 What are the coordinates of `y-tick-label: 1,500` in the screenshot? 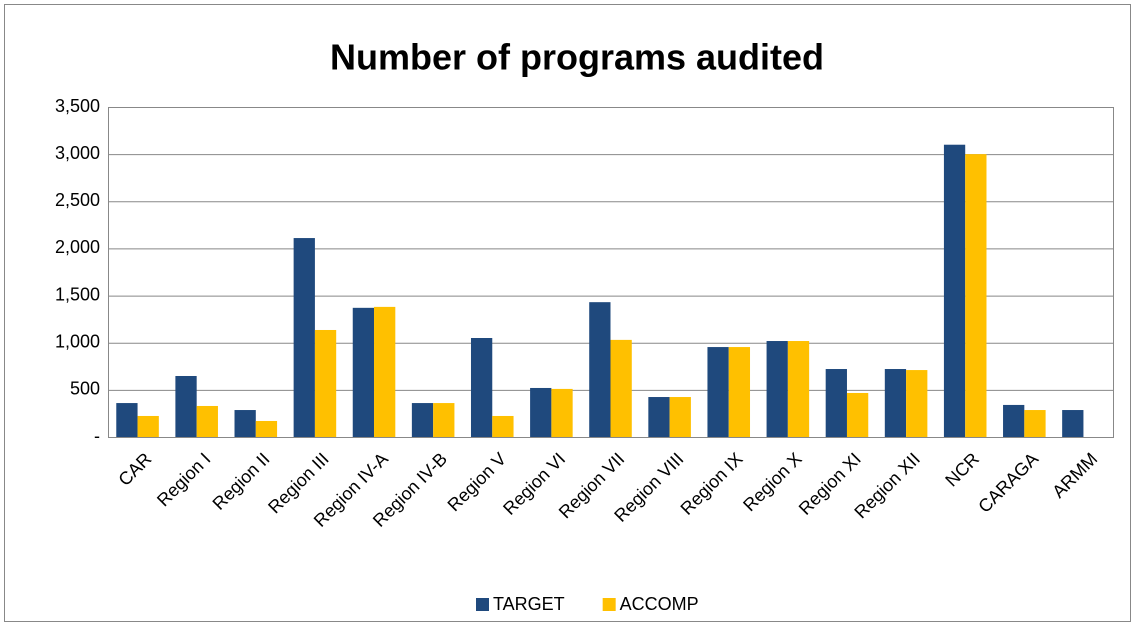 It's located at (77, 294).